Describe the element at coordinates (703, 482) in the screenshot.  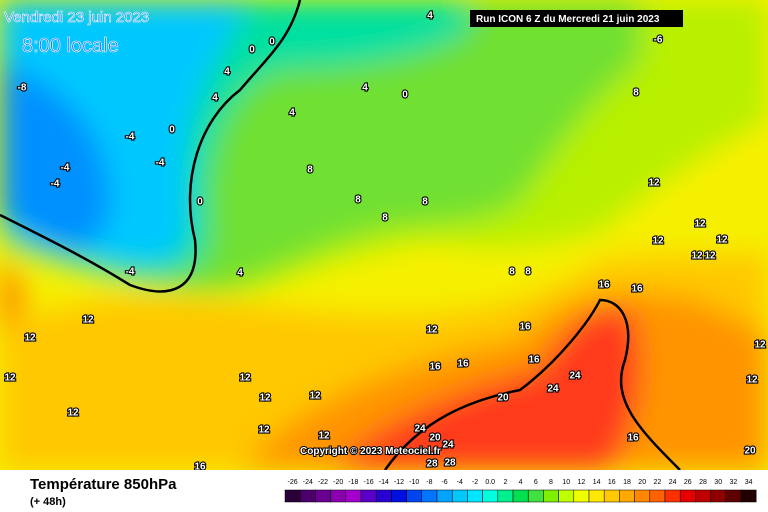
I see `scale-label: 28` at that location.